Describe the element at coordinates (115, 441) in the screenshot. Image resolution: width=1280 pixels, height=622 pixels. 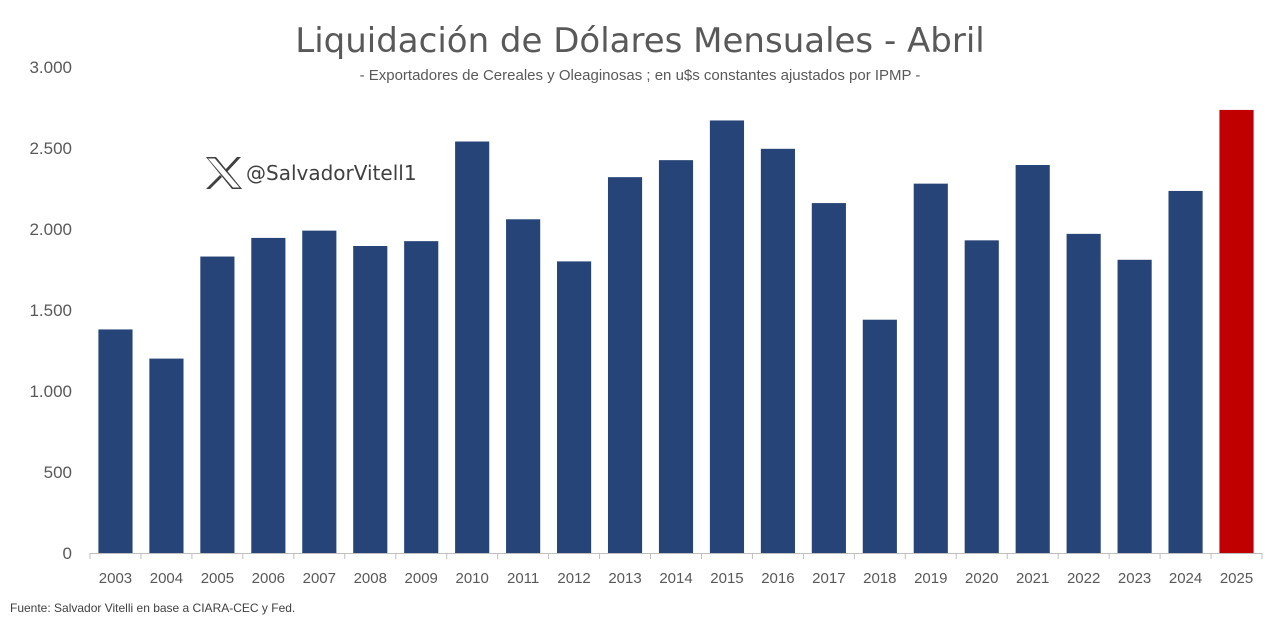
I see `bar-2003` at that location.